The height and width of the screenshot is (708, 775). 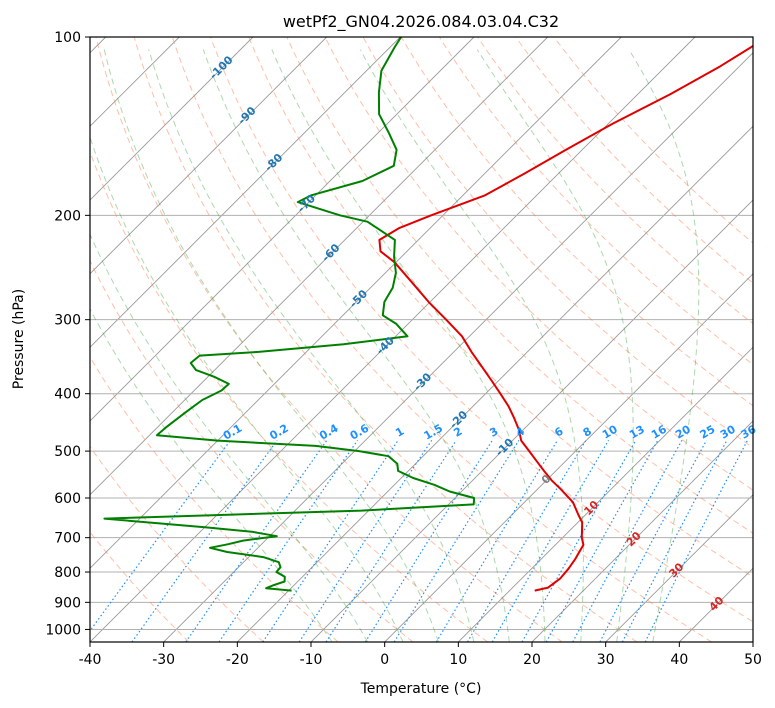 I want to click on isotherm-label: 20, so click(x=634, y=539).